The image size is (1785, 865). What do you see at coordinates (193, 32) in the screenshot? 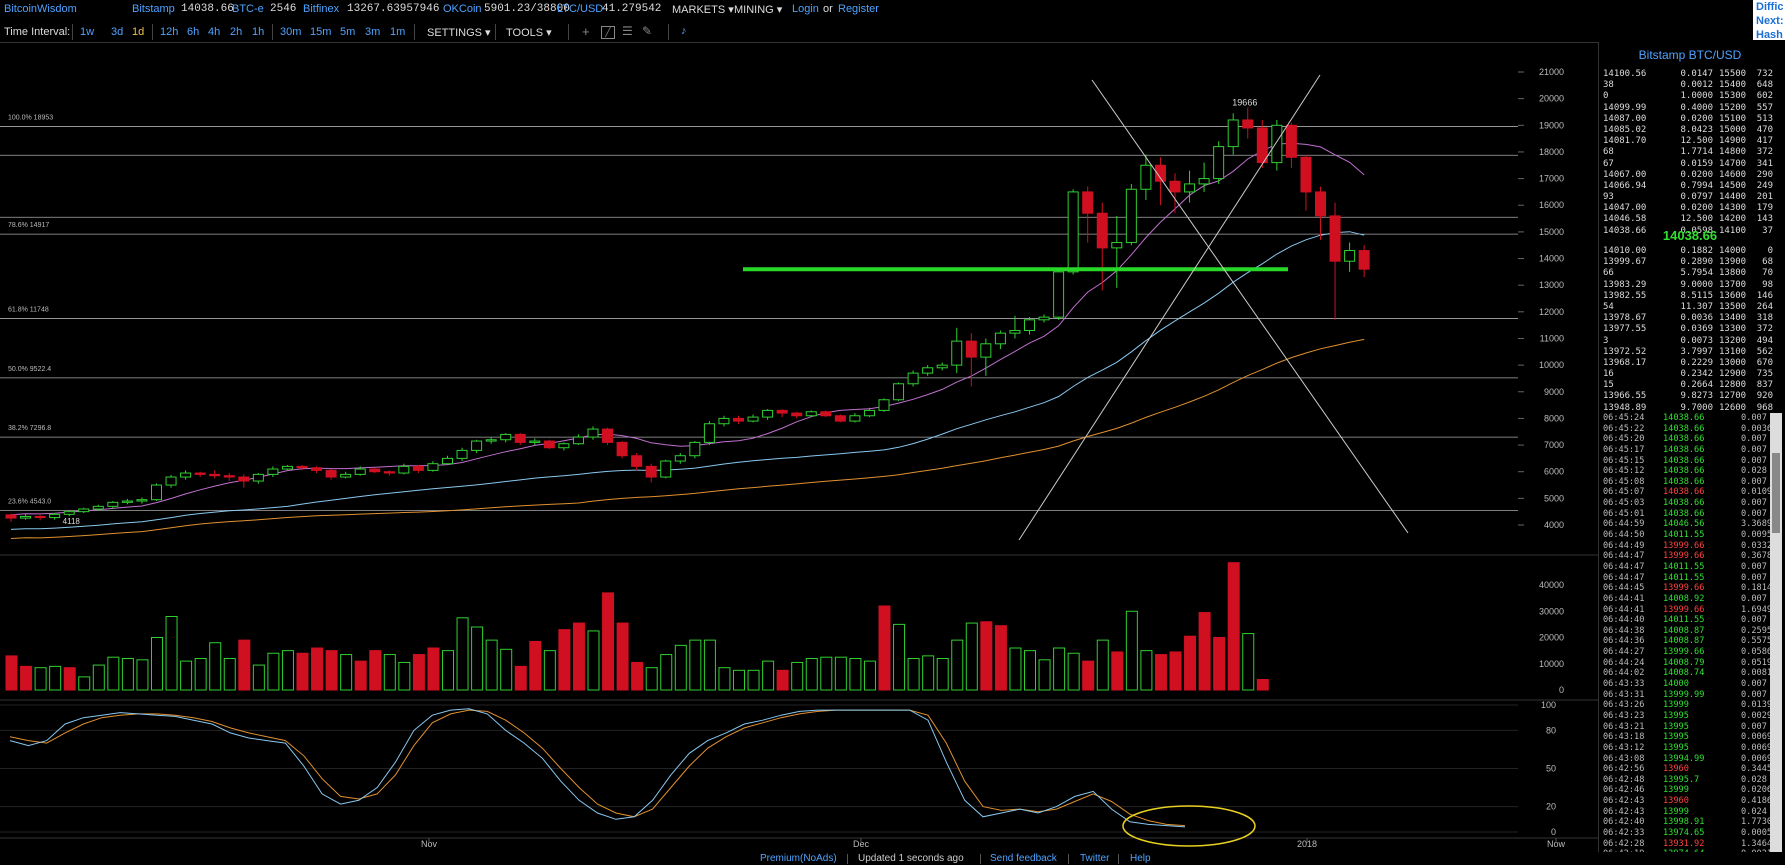
I see `interval-6h: 6h` at bounding box center [193, 32].